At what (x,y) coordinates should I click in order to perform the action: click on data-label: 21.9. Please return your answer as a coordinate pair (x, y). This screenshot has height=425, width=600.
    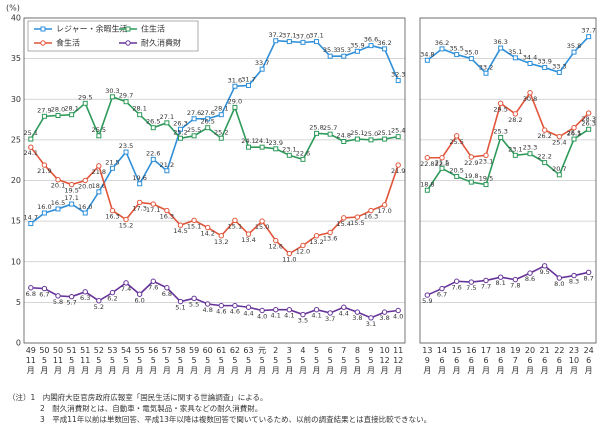
    Looking at the image, I should click on (398, 171).